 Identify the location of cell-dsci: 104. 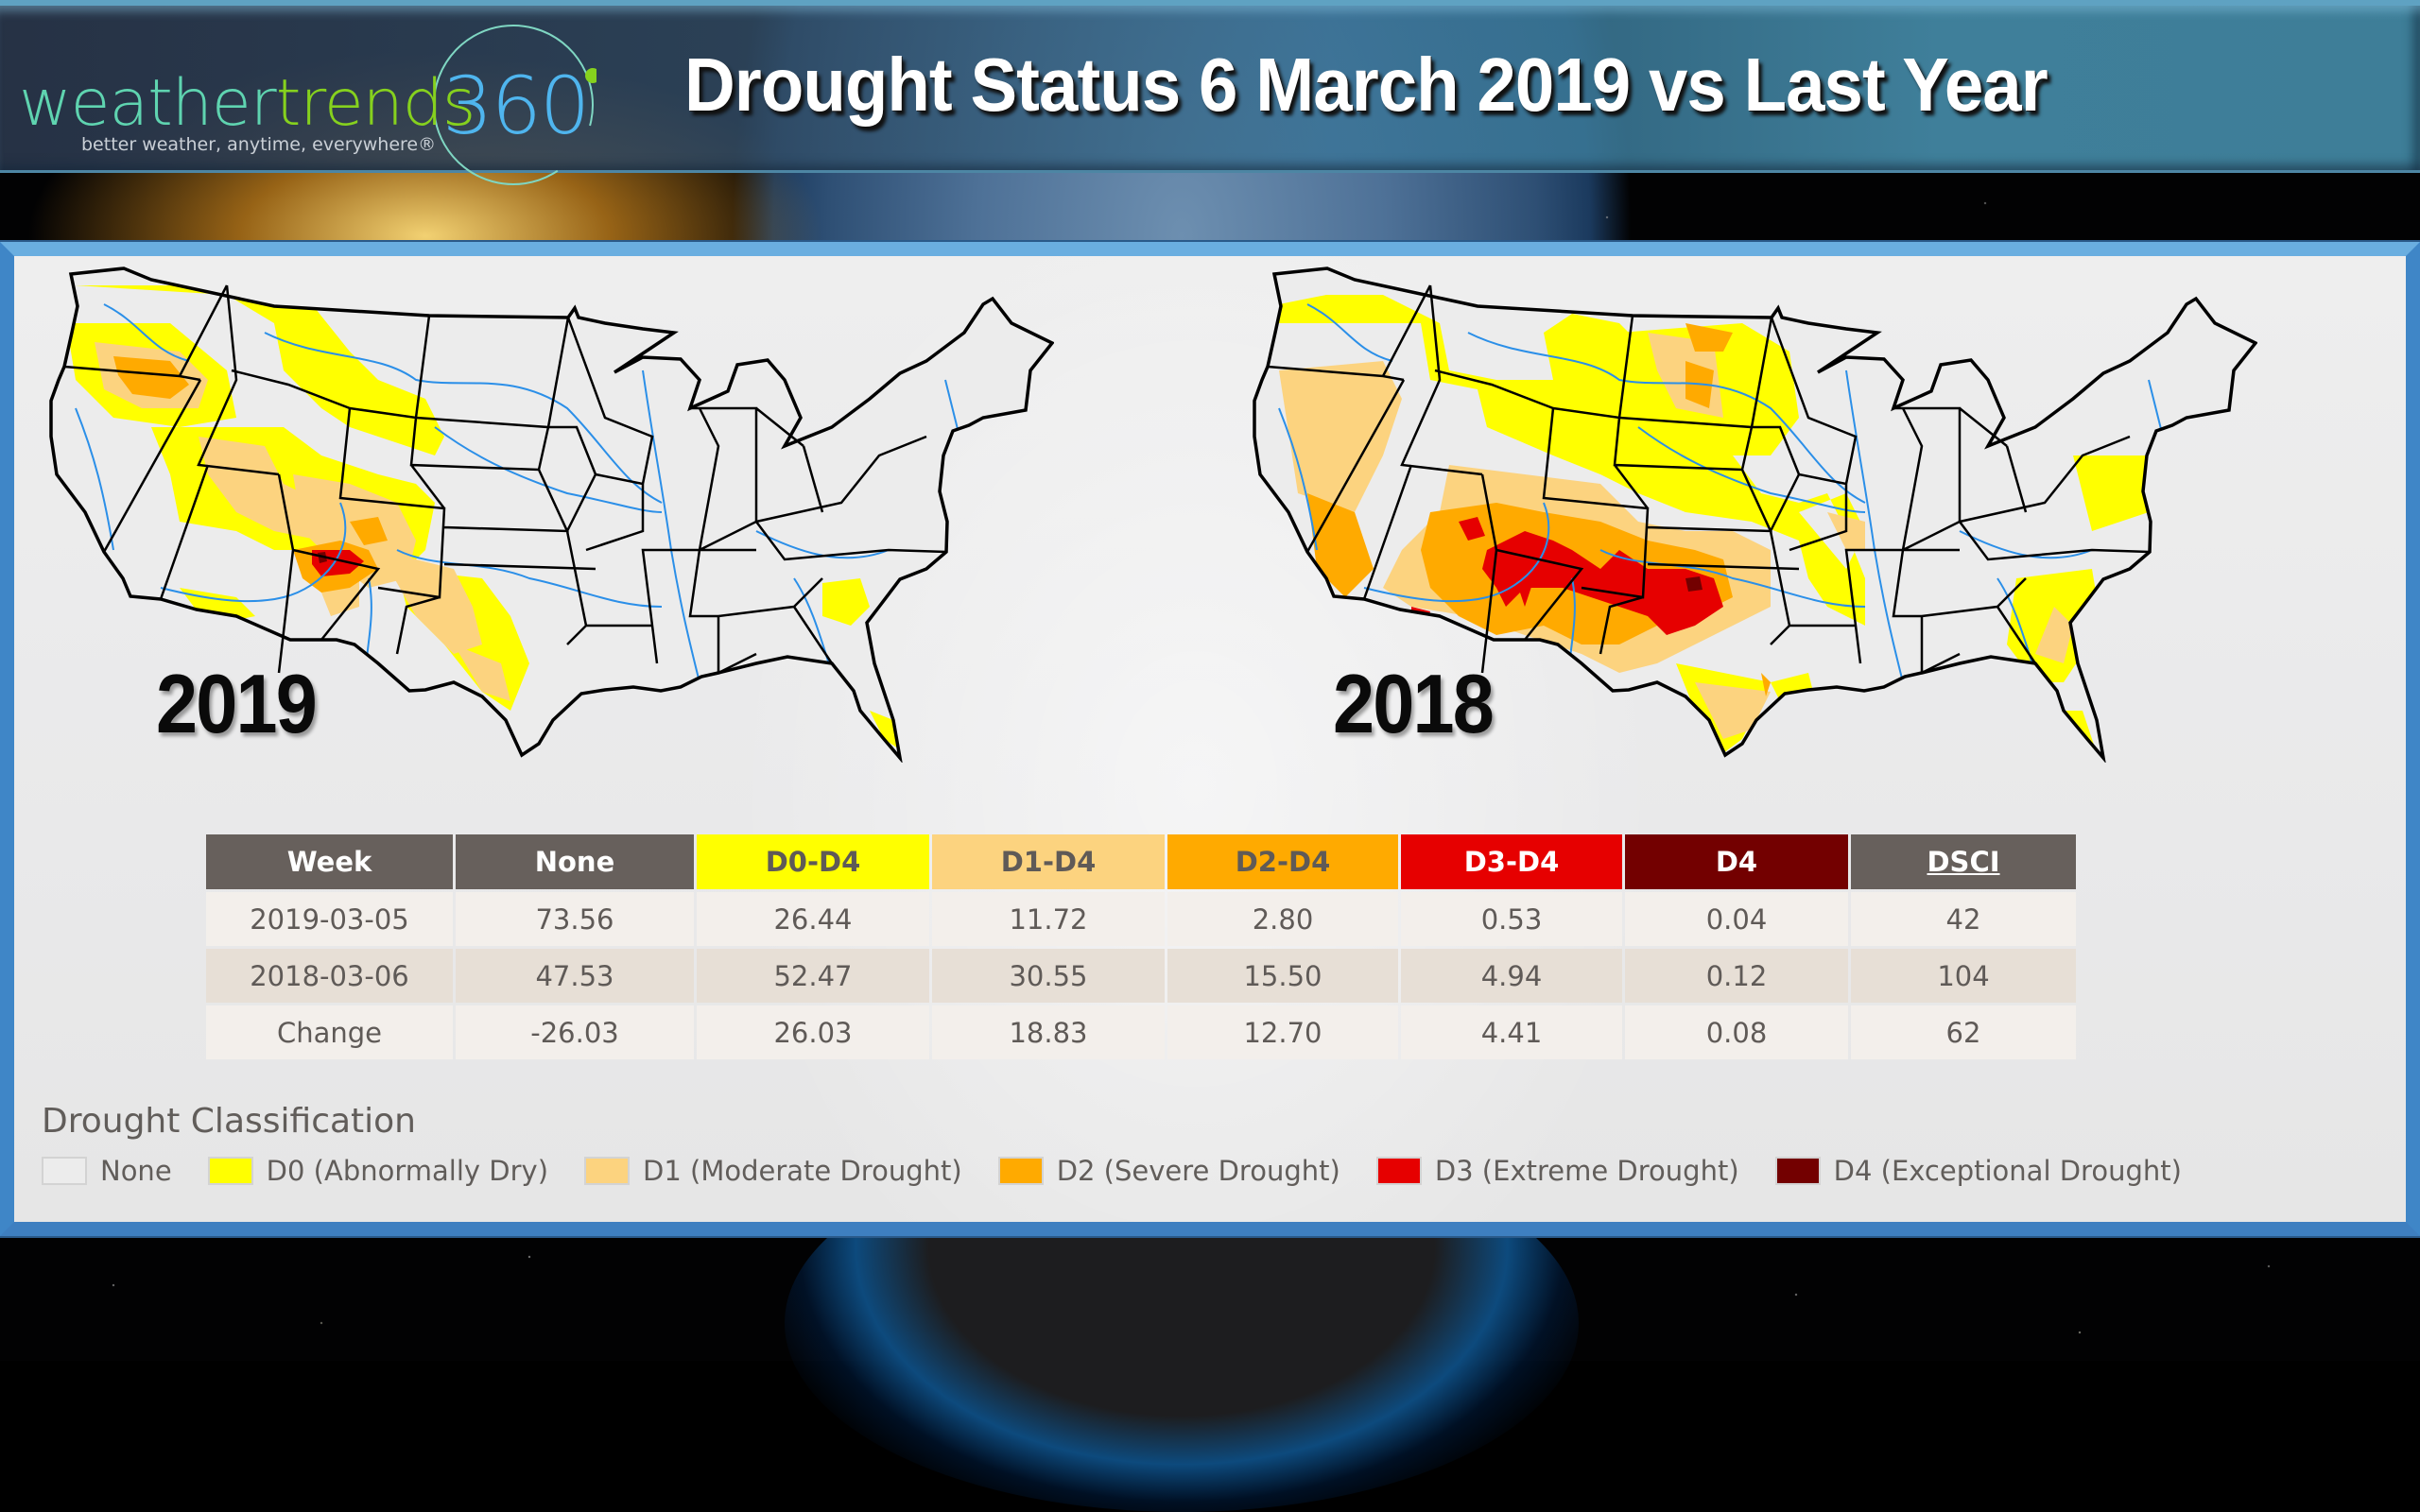
(1963, 976).